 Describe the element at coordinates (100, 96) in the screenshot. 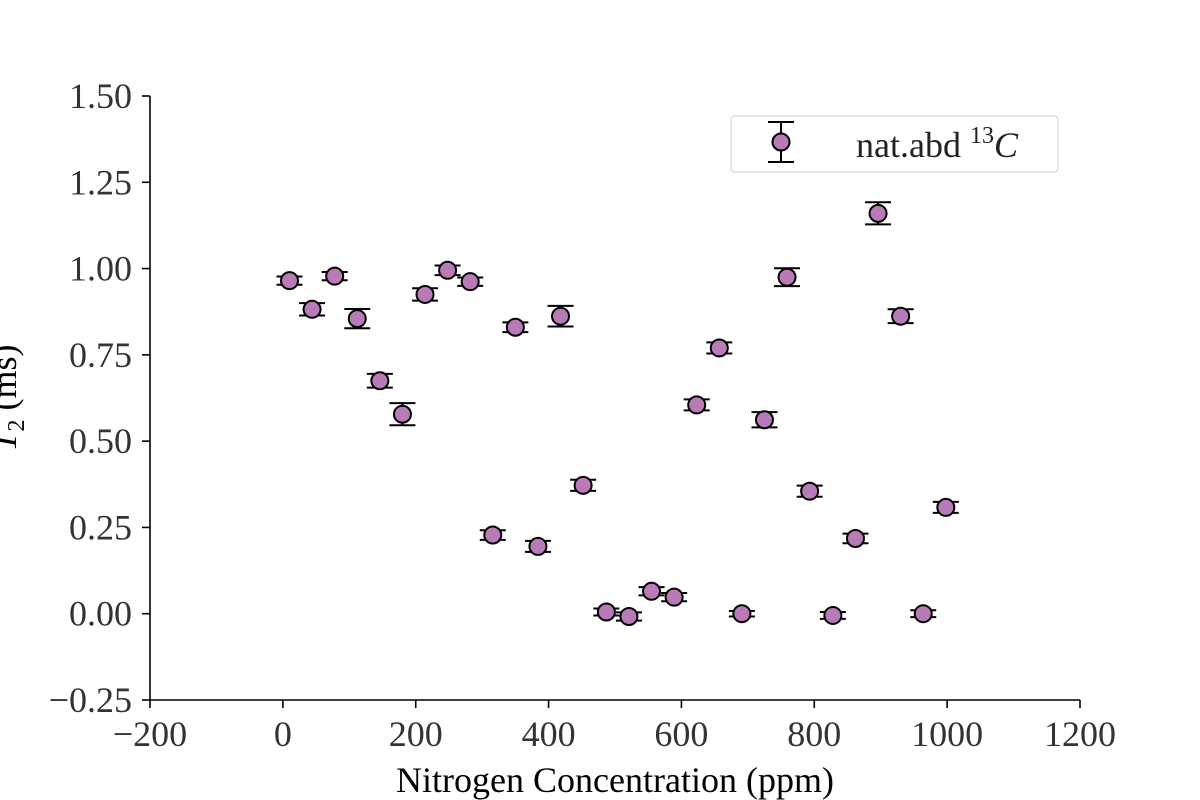

I see `y-tick-label: 1.50` at that location.